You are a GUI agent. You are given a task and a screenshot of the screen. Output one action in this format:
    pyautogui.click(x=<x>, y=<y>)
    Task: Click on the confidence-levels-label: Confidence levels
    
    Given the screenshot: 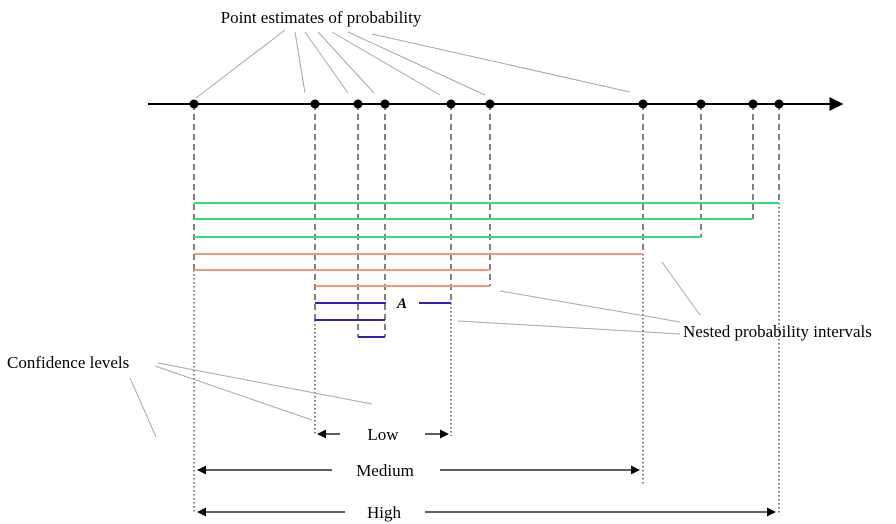 What is the action you would take?
    pyautogui.click(x=68, y=362)
    